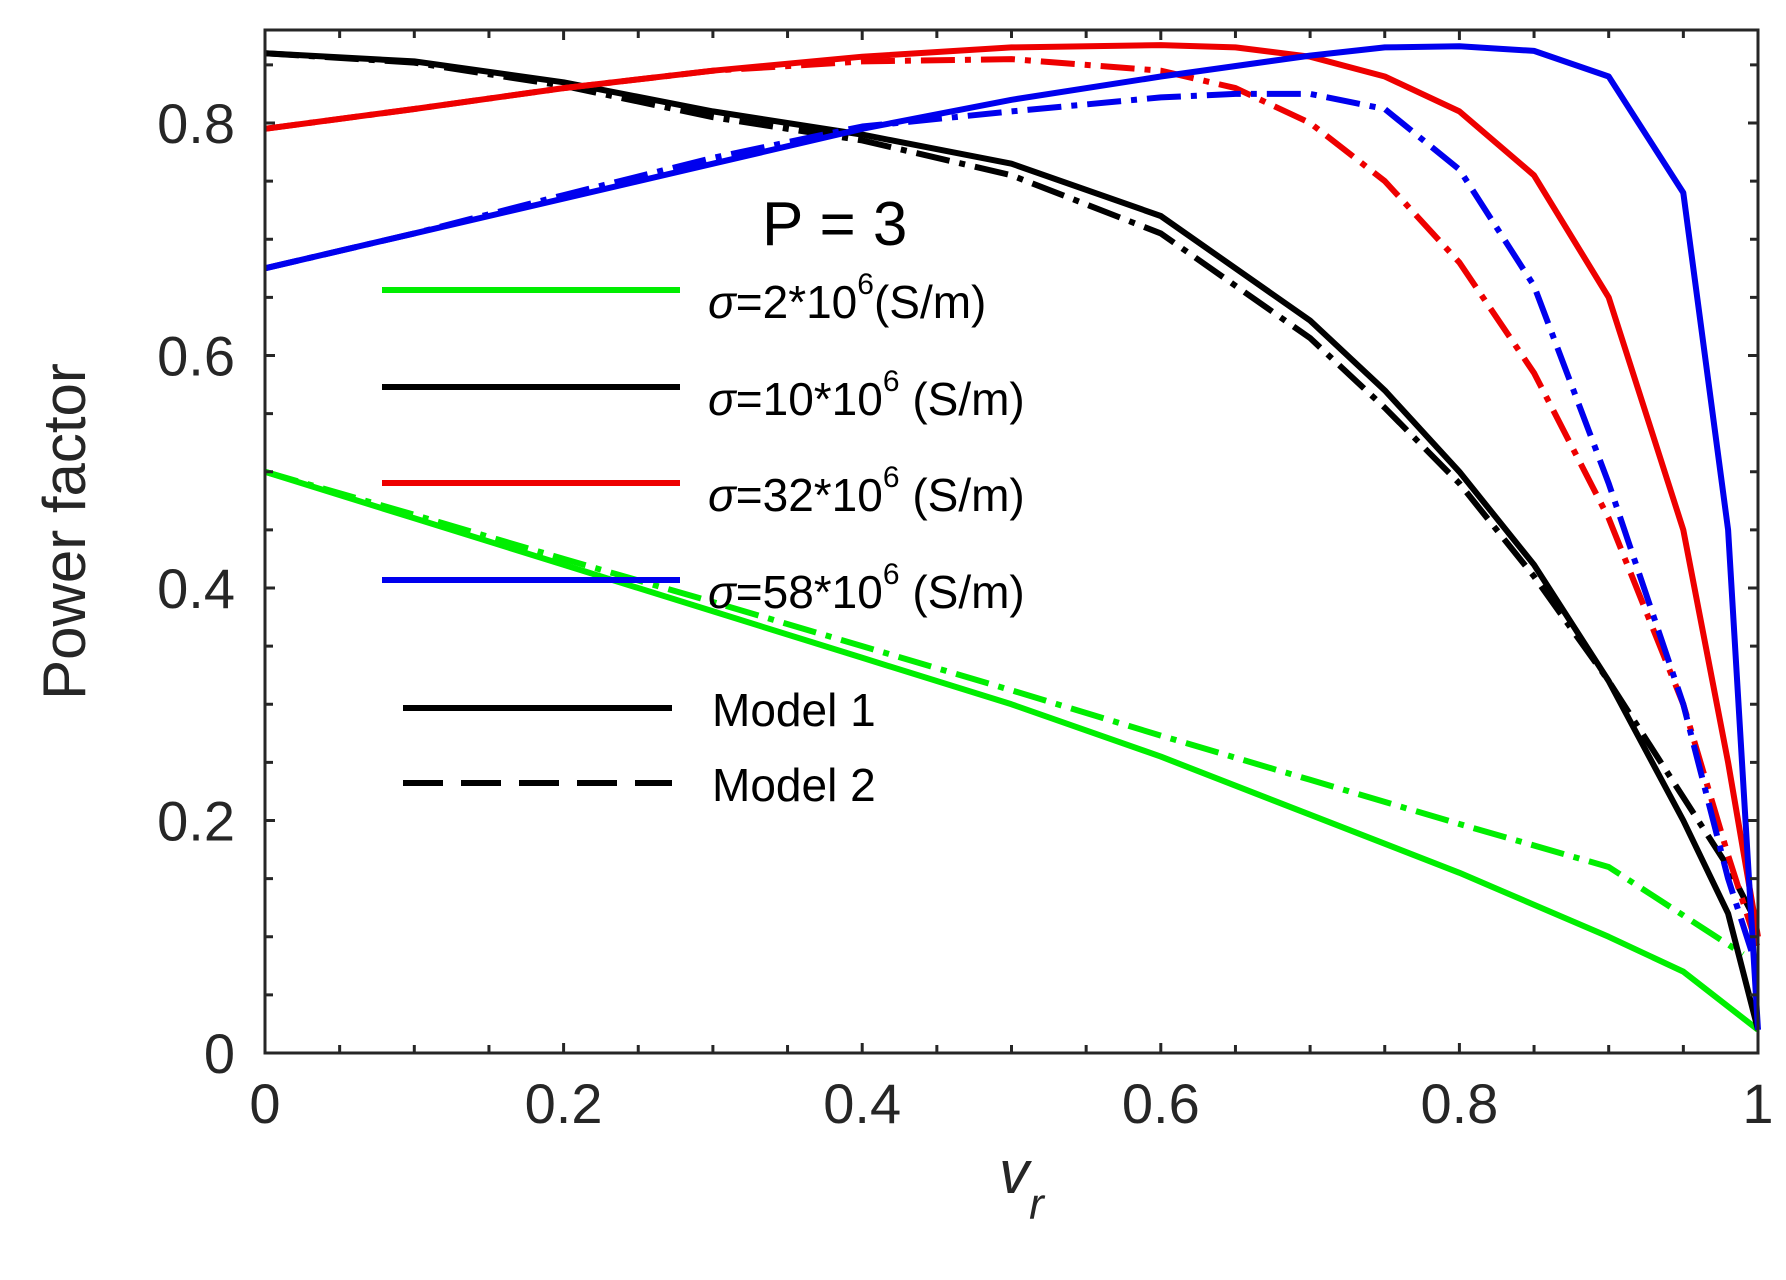 The height and width of the screenshot is (1280, 1786). Describe the element at coordinates (64, 531) in the screenshot. I see `y-axis-title: Power factor` at that location.